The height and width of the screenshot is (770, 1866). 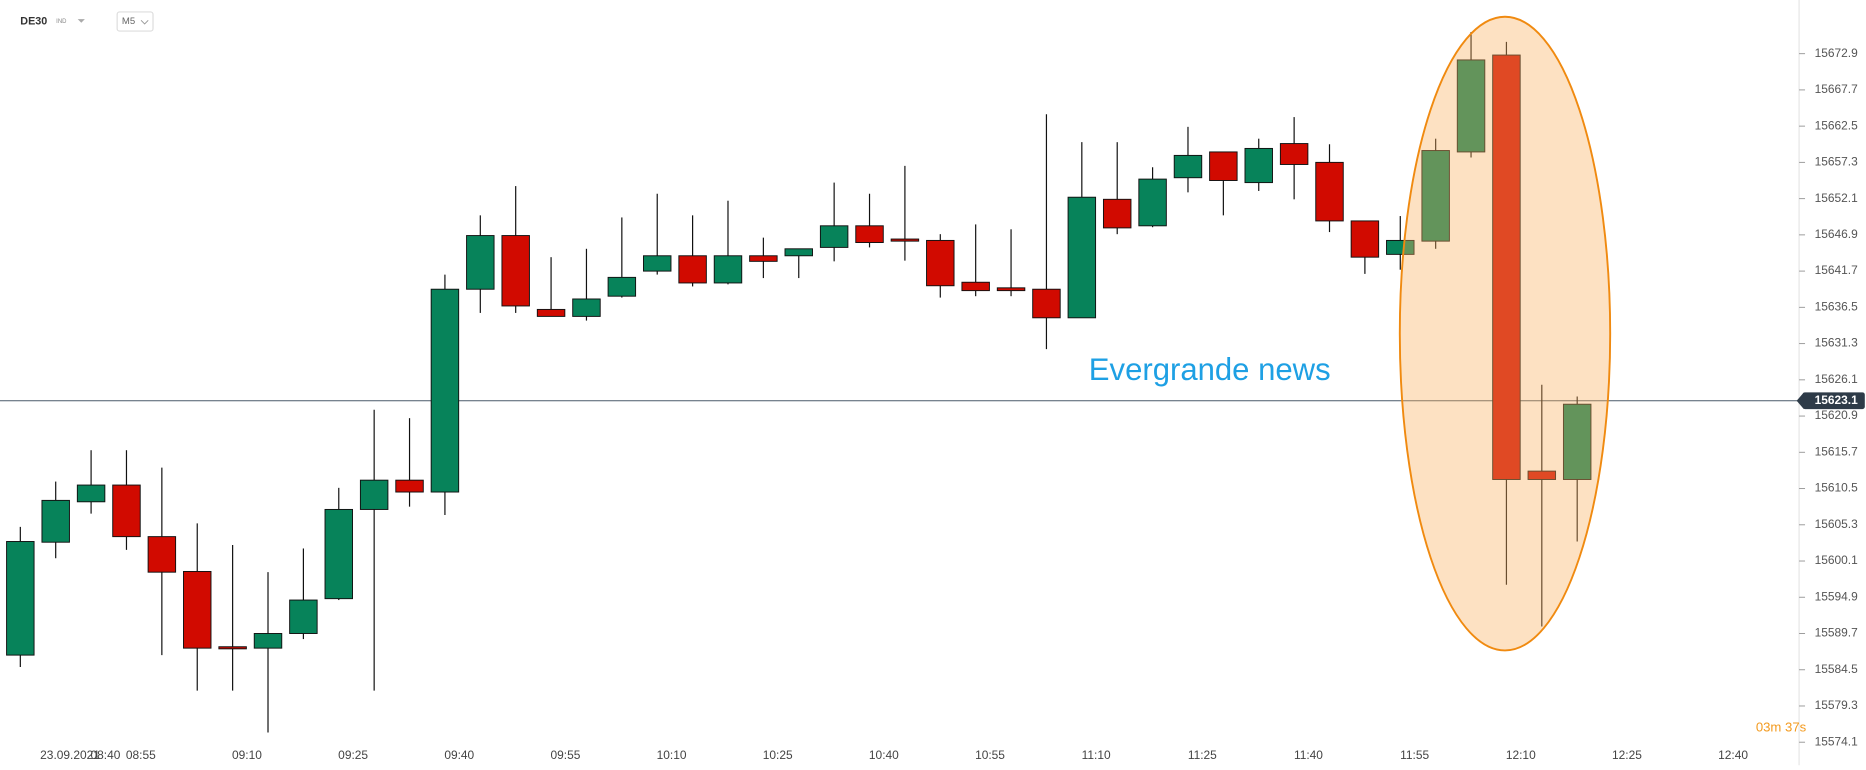 What do you see at coordinates (1837, 400) in the screenshot?
I see `last-price-label: 15623.1` at bounding box center [1837, 400].